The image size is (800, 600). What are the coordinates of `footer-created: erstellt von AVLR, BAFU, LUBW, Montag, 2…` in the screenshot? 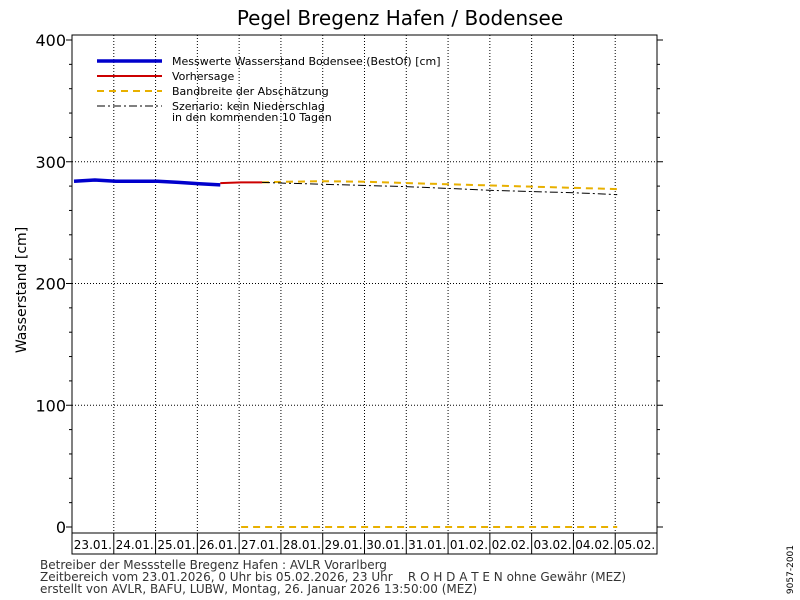 It's located at (259, 589).